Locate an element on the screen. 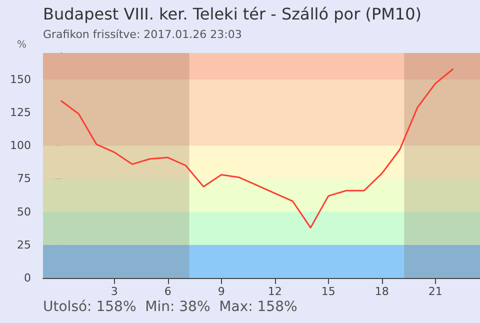  y-tick-label: 50 is located at coordinates (24, 211).